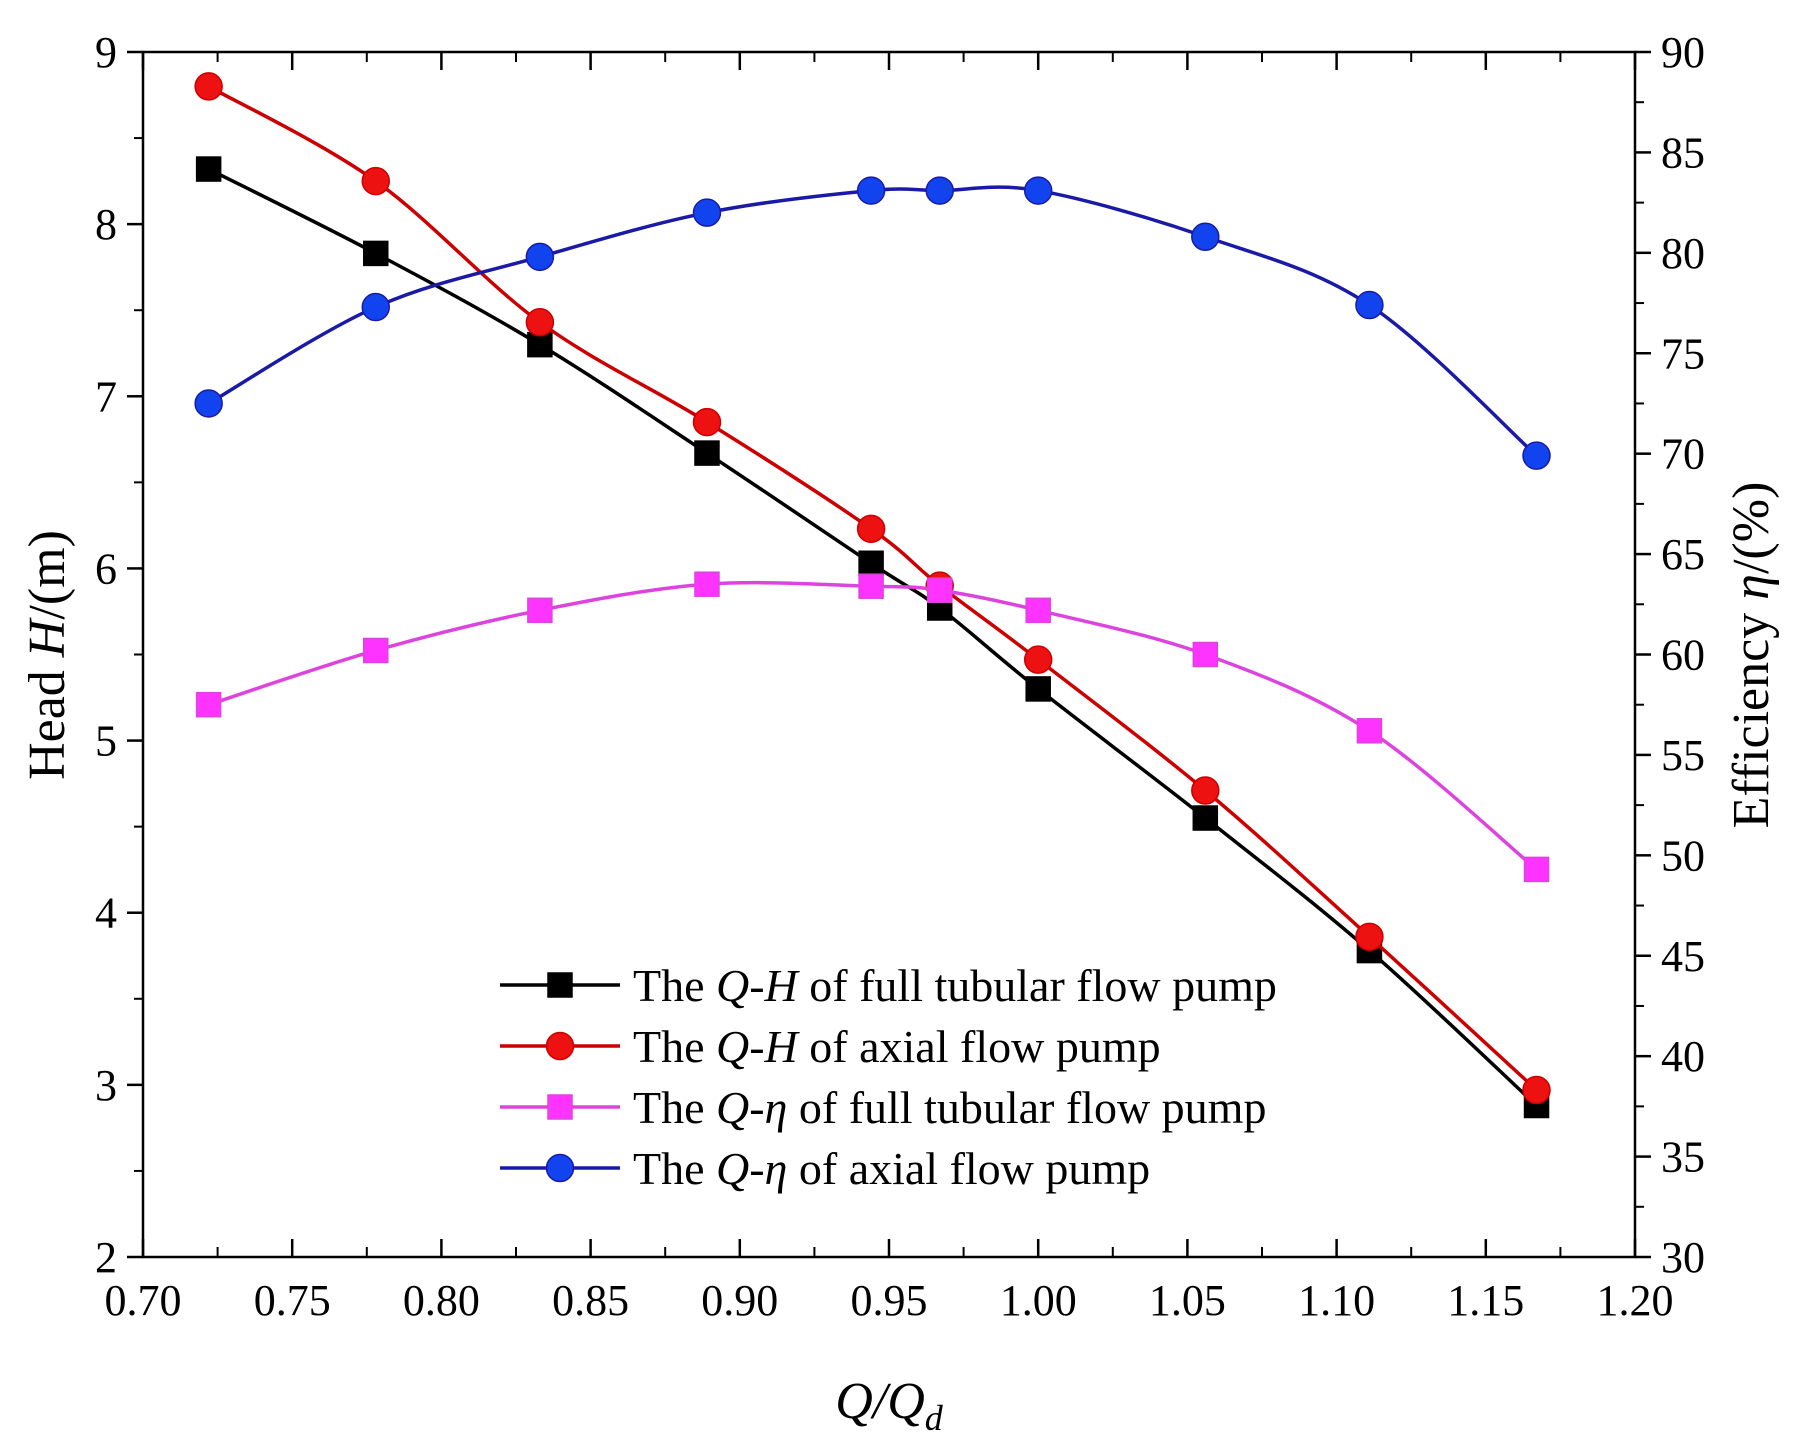  I want to click on x-tick-label: 0.70, so click(143, 1300).